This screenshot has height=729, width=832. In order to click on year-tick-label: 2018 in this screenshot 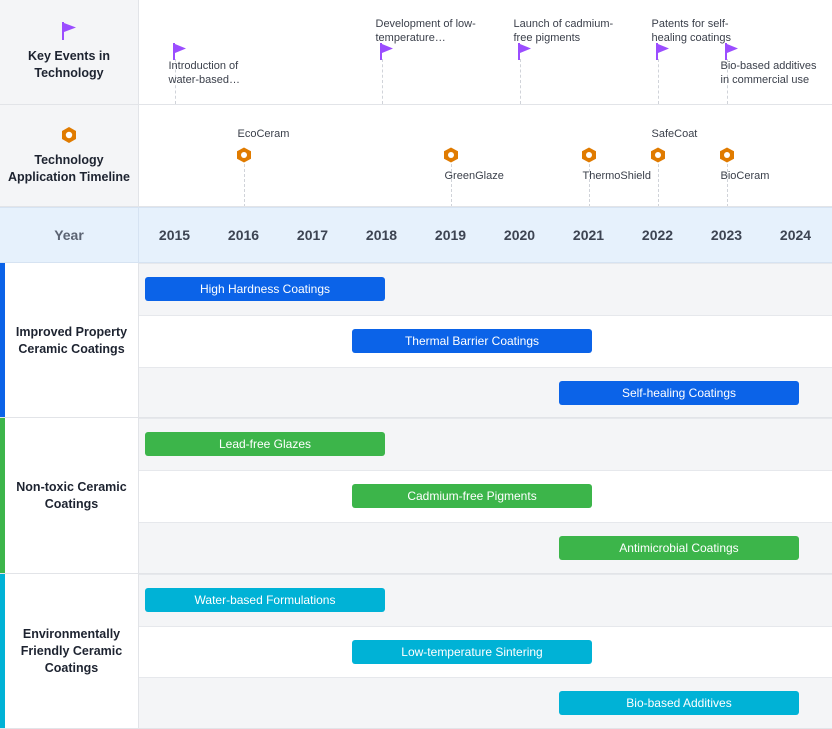, I will do `click(382, 235)`.